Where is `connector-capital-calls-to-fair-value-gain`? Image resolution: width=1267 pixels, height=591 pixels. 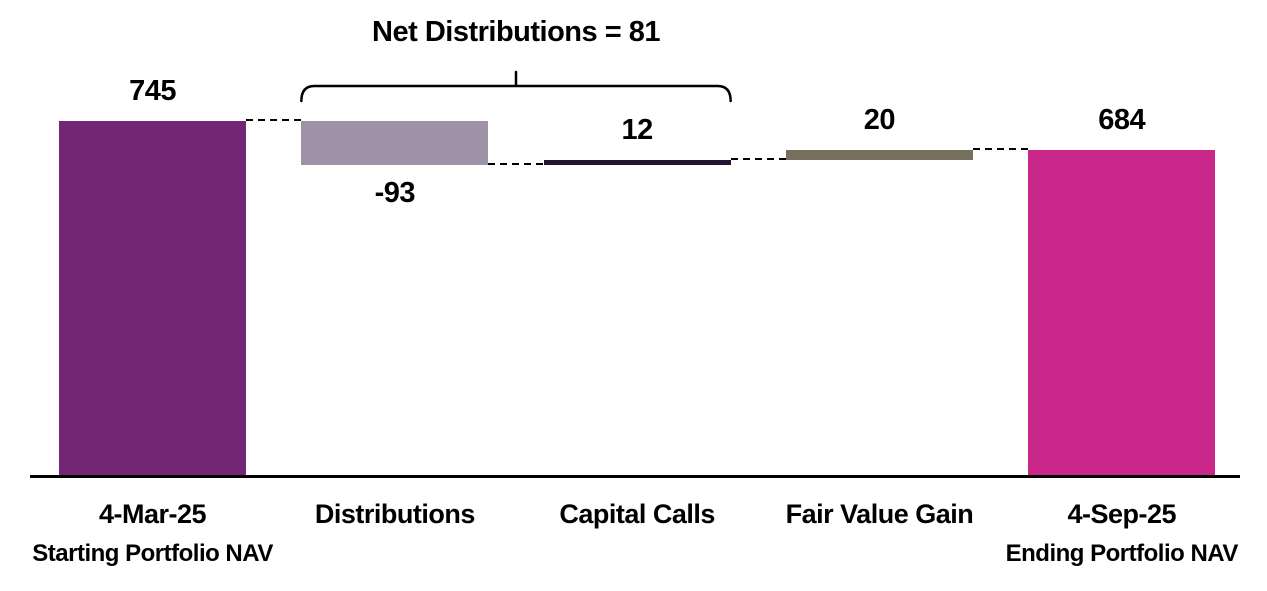
connector-capital-calls-to-fair-value-gain is located at coordinates (758, 158).